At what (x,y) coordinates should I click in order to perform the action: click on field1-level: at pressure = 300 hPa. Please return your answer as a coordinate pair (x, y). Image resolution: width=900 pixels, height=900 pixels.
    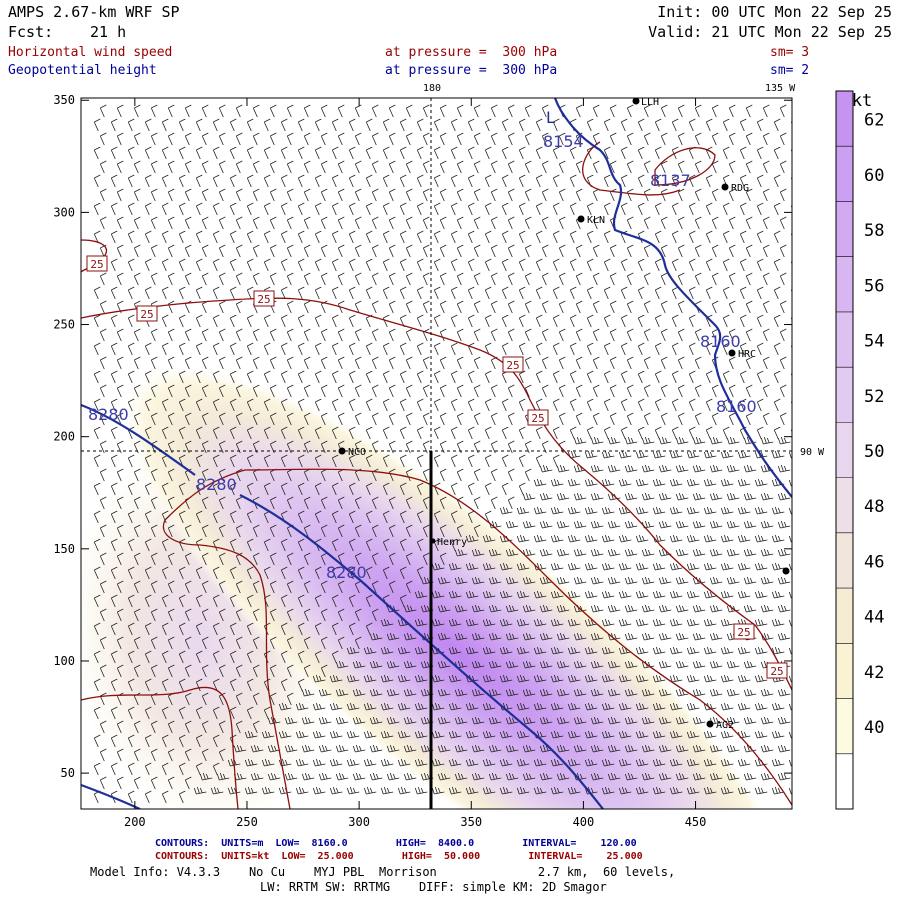
    Looking at the image, I should click on (471, 52).